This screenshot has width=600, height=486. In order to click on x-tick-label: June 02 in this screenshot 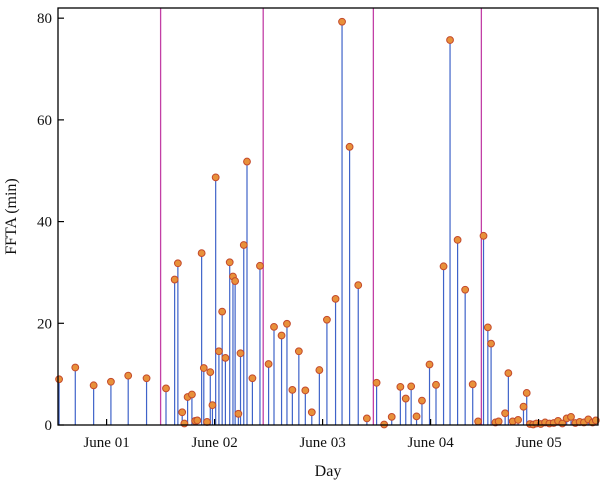, I will do `click(214, 443)`.